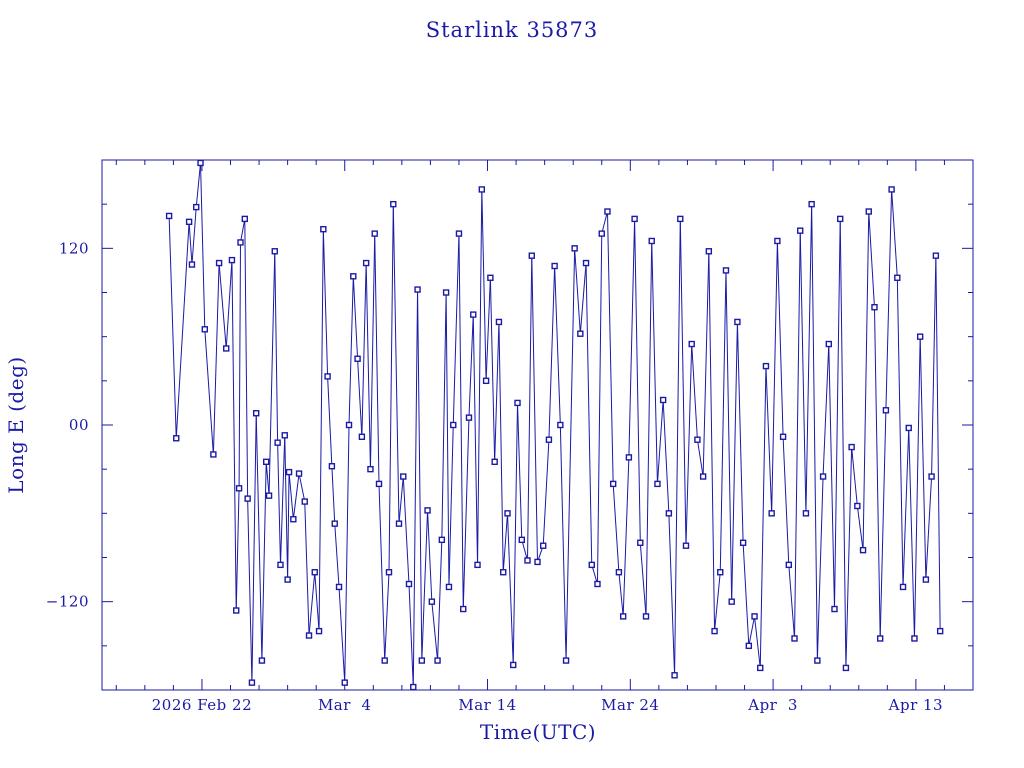 The height and width of the screenshot is (768, 1024). Describe the element at coordinates (772, 705) in the screenshot. I see `x-tick-label: Apr 3` at that location.